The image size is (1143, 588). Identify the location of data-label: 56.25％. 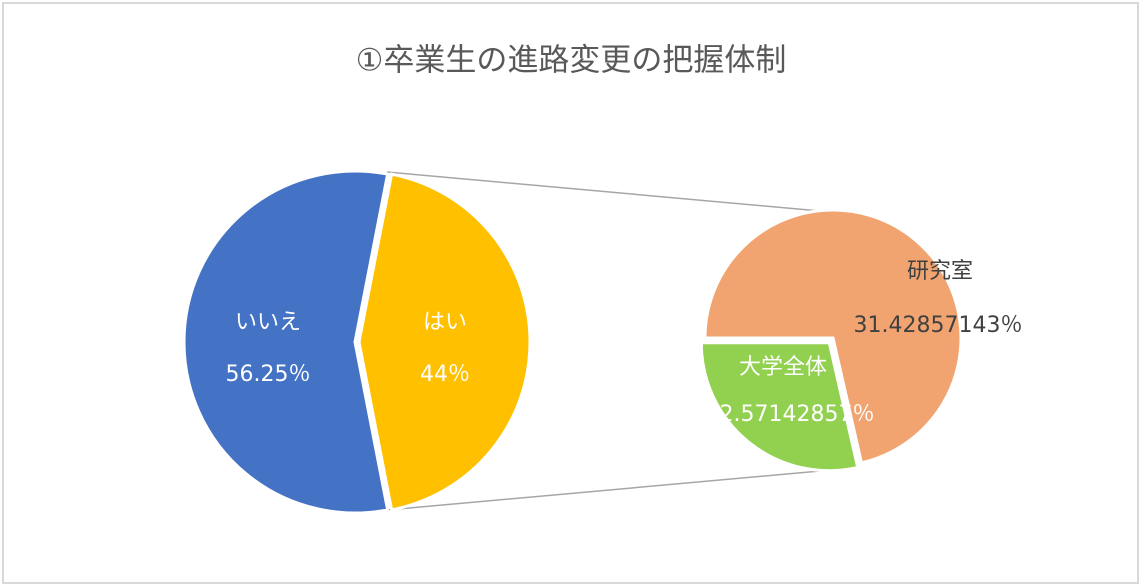
(268, 374).